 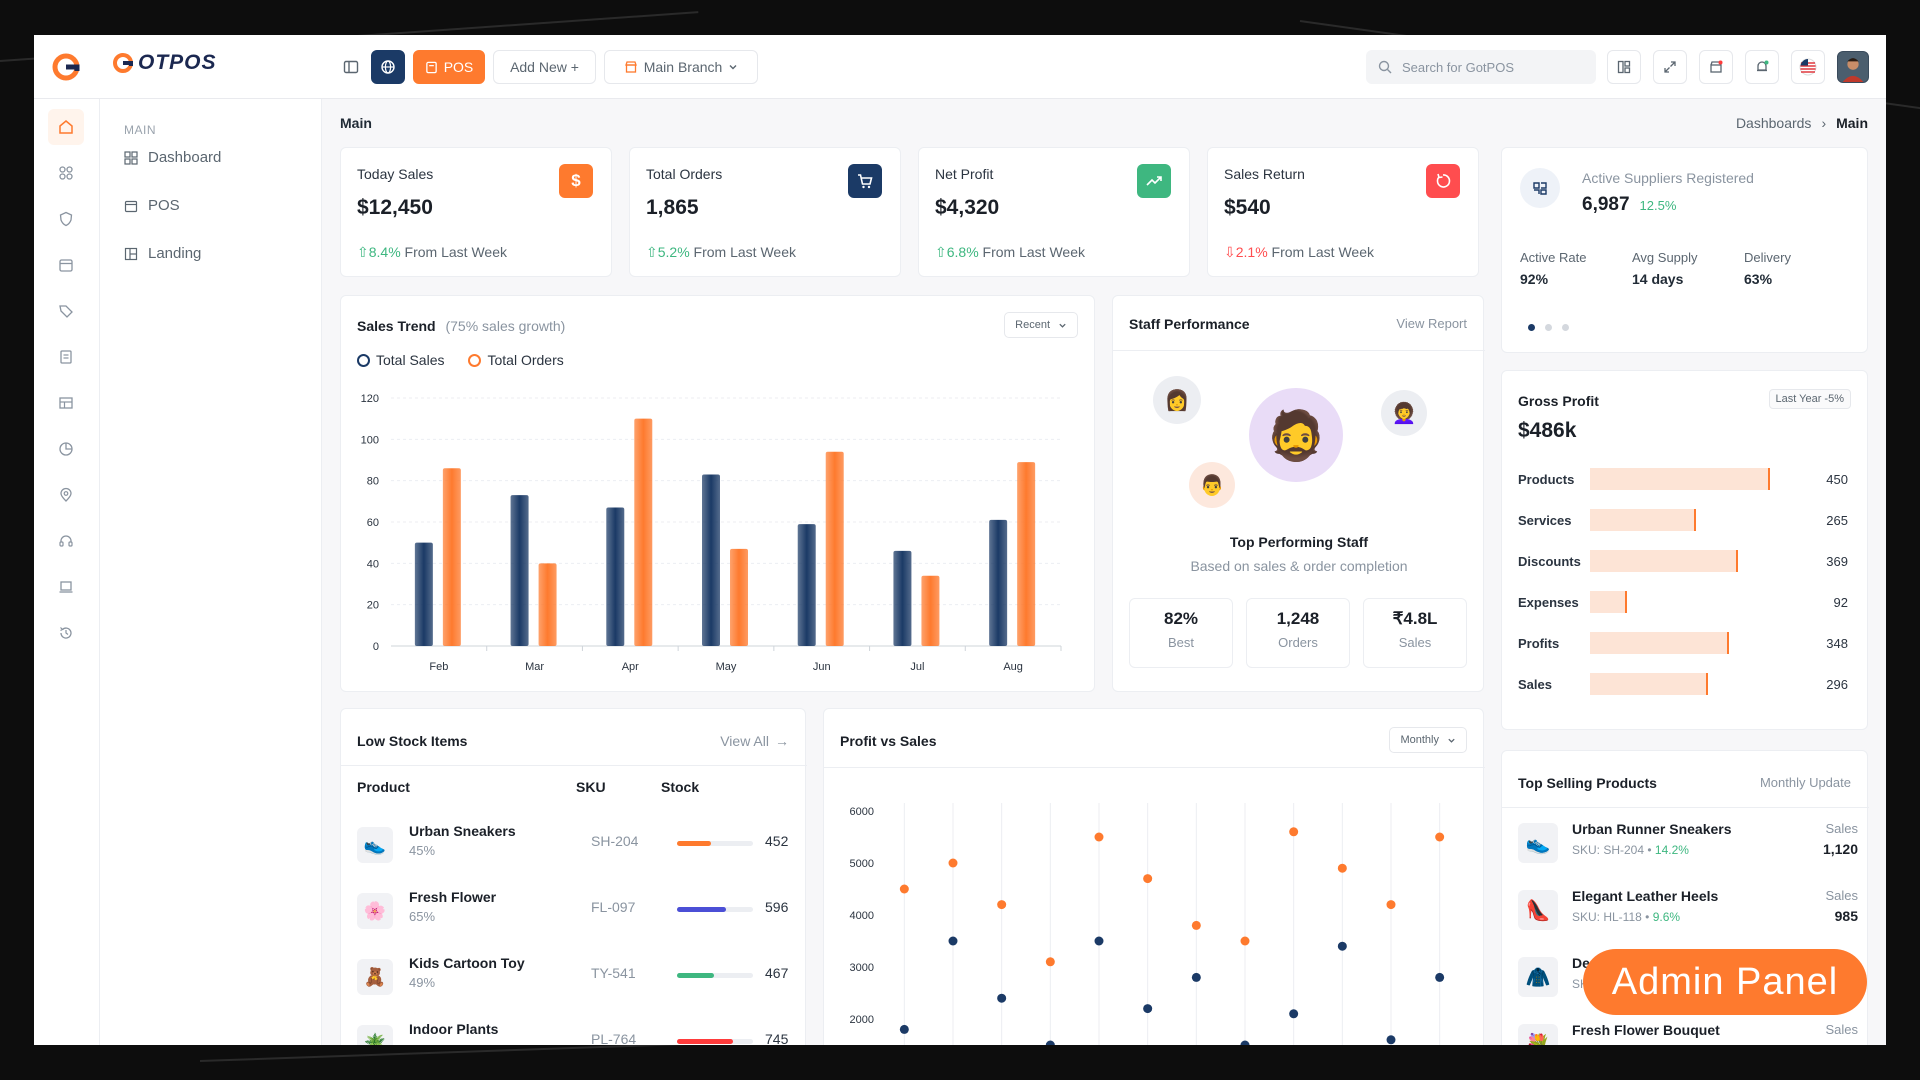 What do you see at coordinates (1607, 917) in the screenshot?
I see `product-sku: SKU: HL-118` at bounding box center [1607, 917].